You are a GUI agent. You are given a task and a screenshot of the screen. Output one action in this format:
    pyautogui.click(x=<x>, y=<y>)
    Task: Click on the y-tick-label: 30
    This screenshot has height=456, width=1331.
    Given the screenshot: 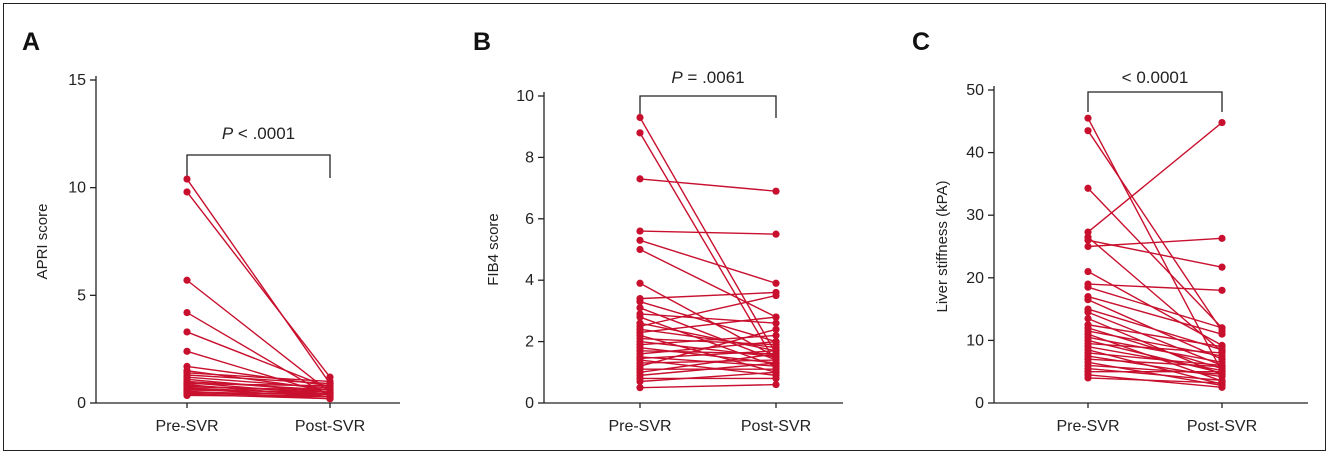 What is the action you would take?
    pyautogui.click(x=975, y=215)
    